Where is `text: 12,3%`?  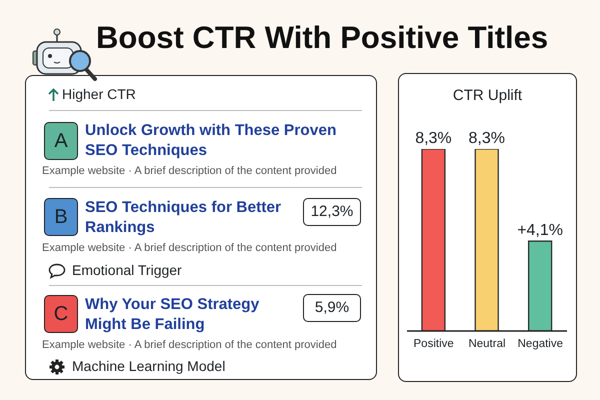 text: 12,3% is located at coordinates (332, 212).